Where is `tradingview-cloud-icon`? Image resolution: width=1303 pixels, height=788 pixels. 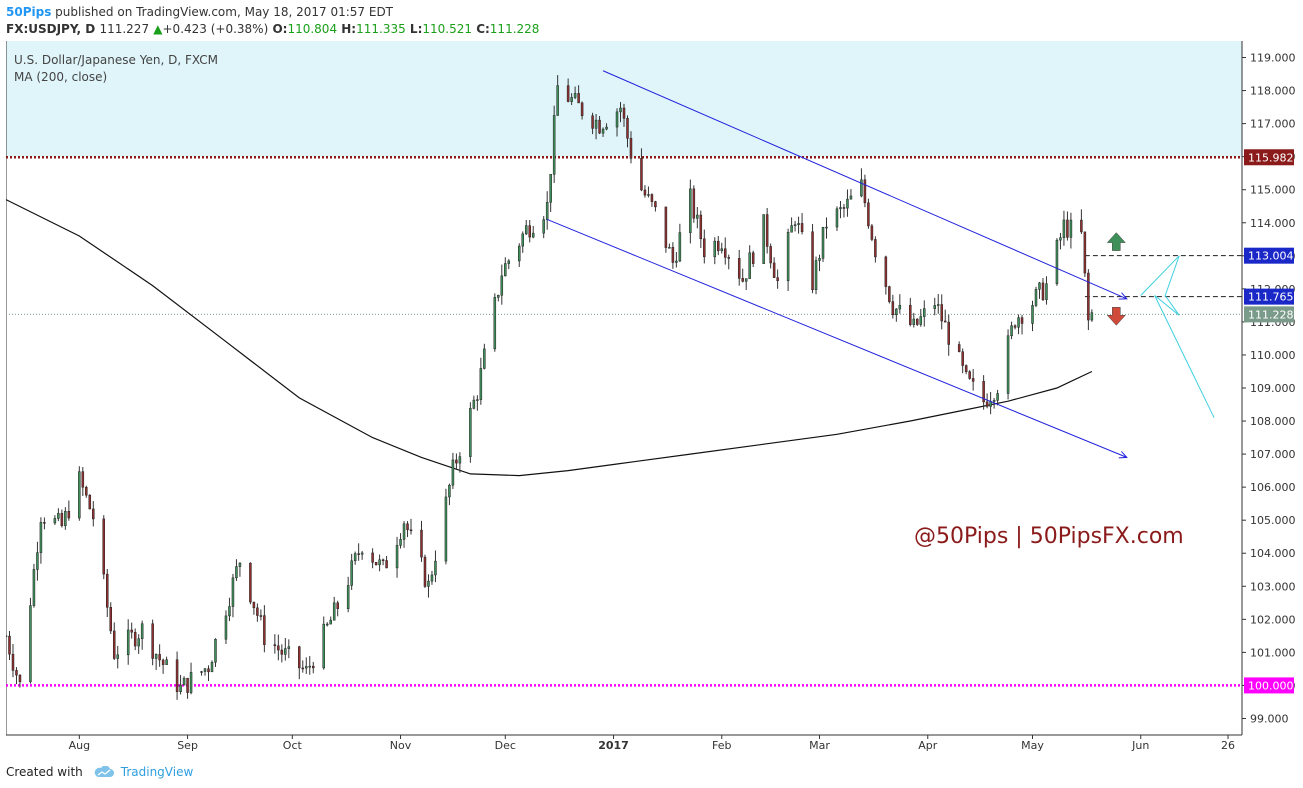
tradingview-cloud-icon is located at coordinates (104, 772).